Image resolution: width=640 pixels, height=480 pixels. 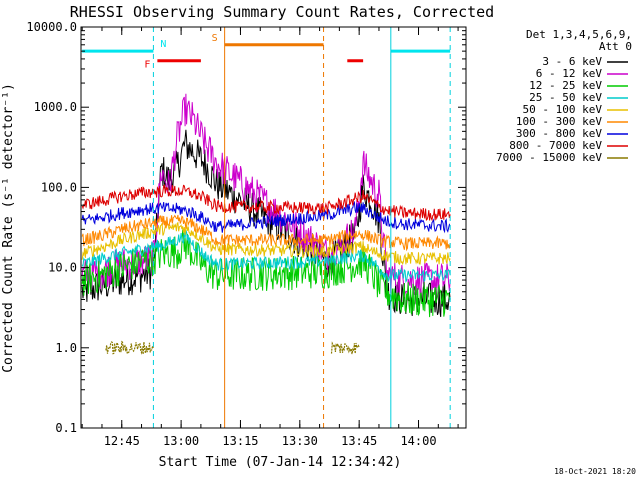 I want to click on series-12-25-kev, so click(x=266, y=273).